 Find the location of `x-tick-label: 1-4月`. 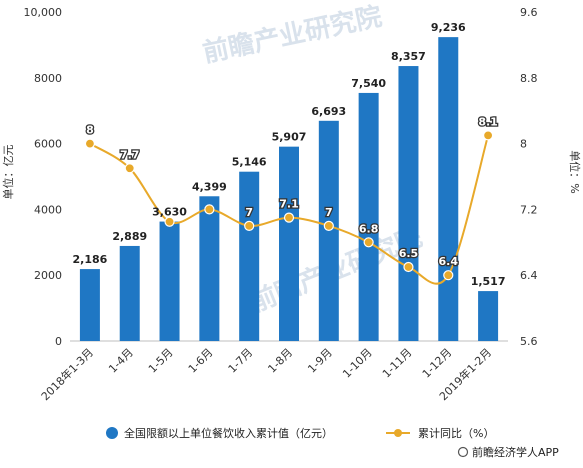

x-tick-label: 1-4月 is located at coordinates (121, 361).